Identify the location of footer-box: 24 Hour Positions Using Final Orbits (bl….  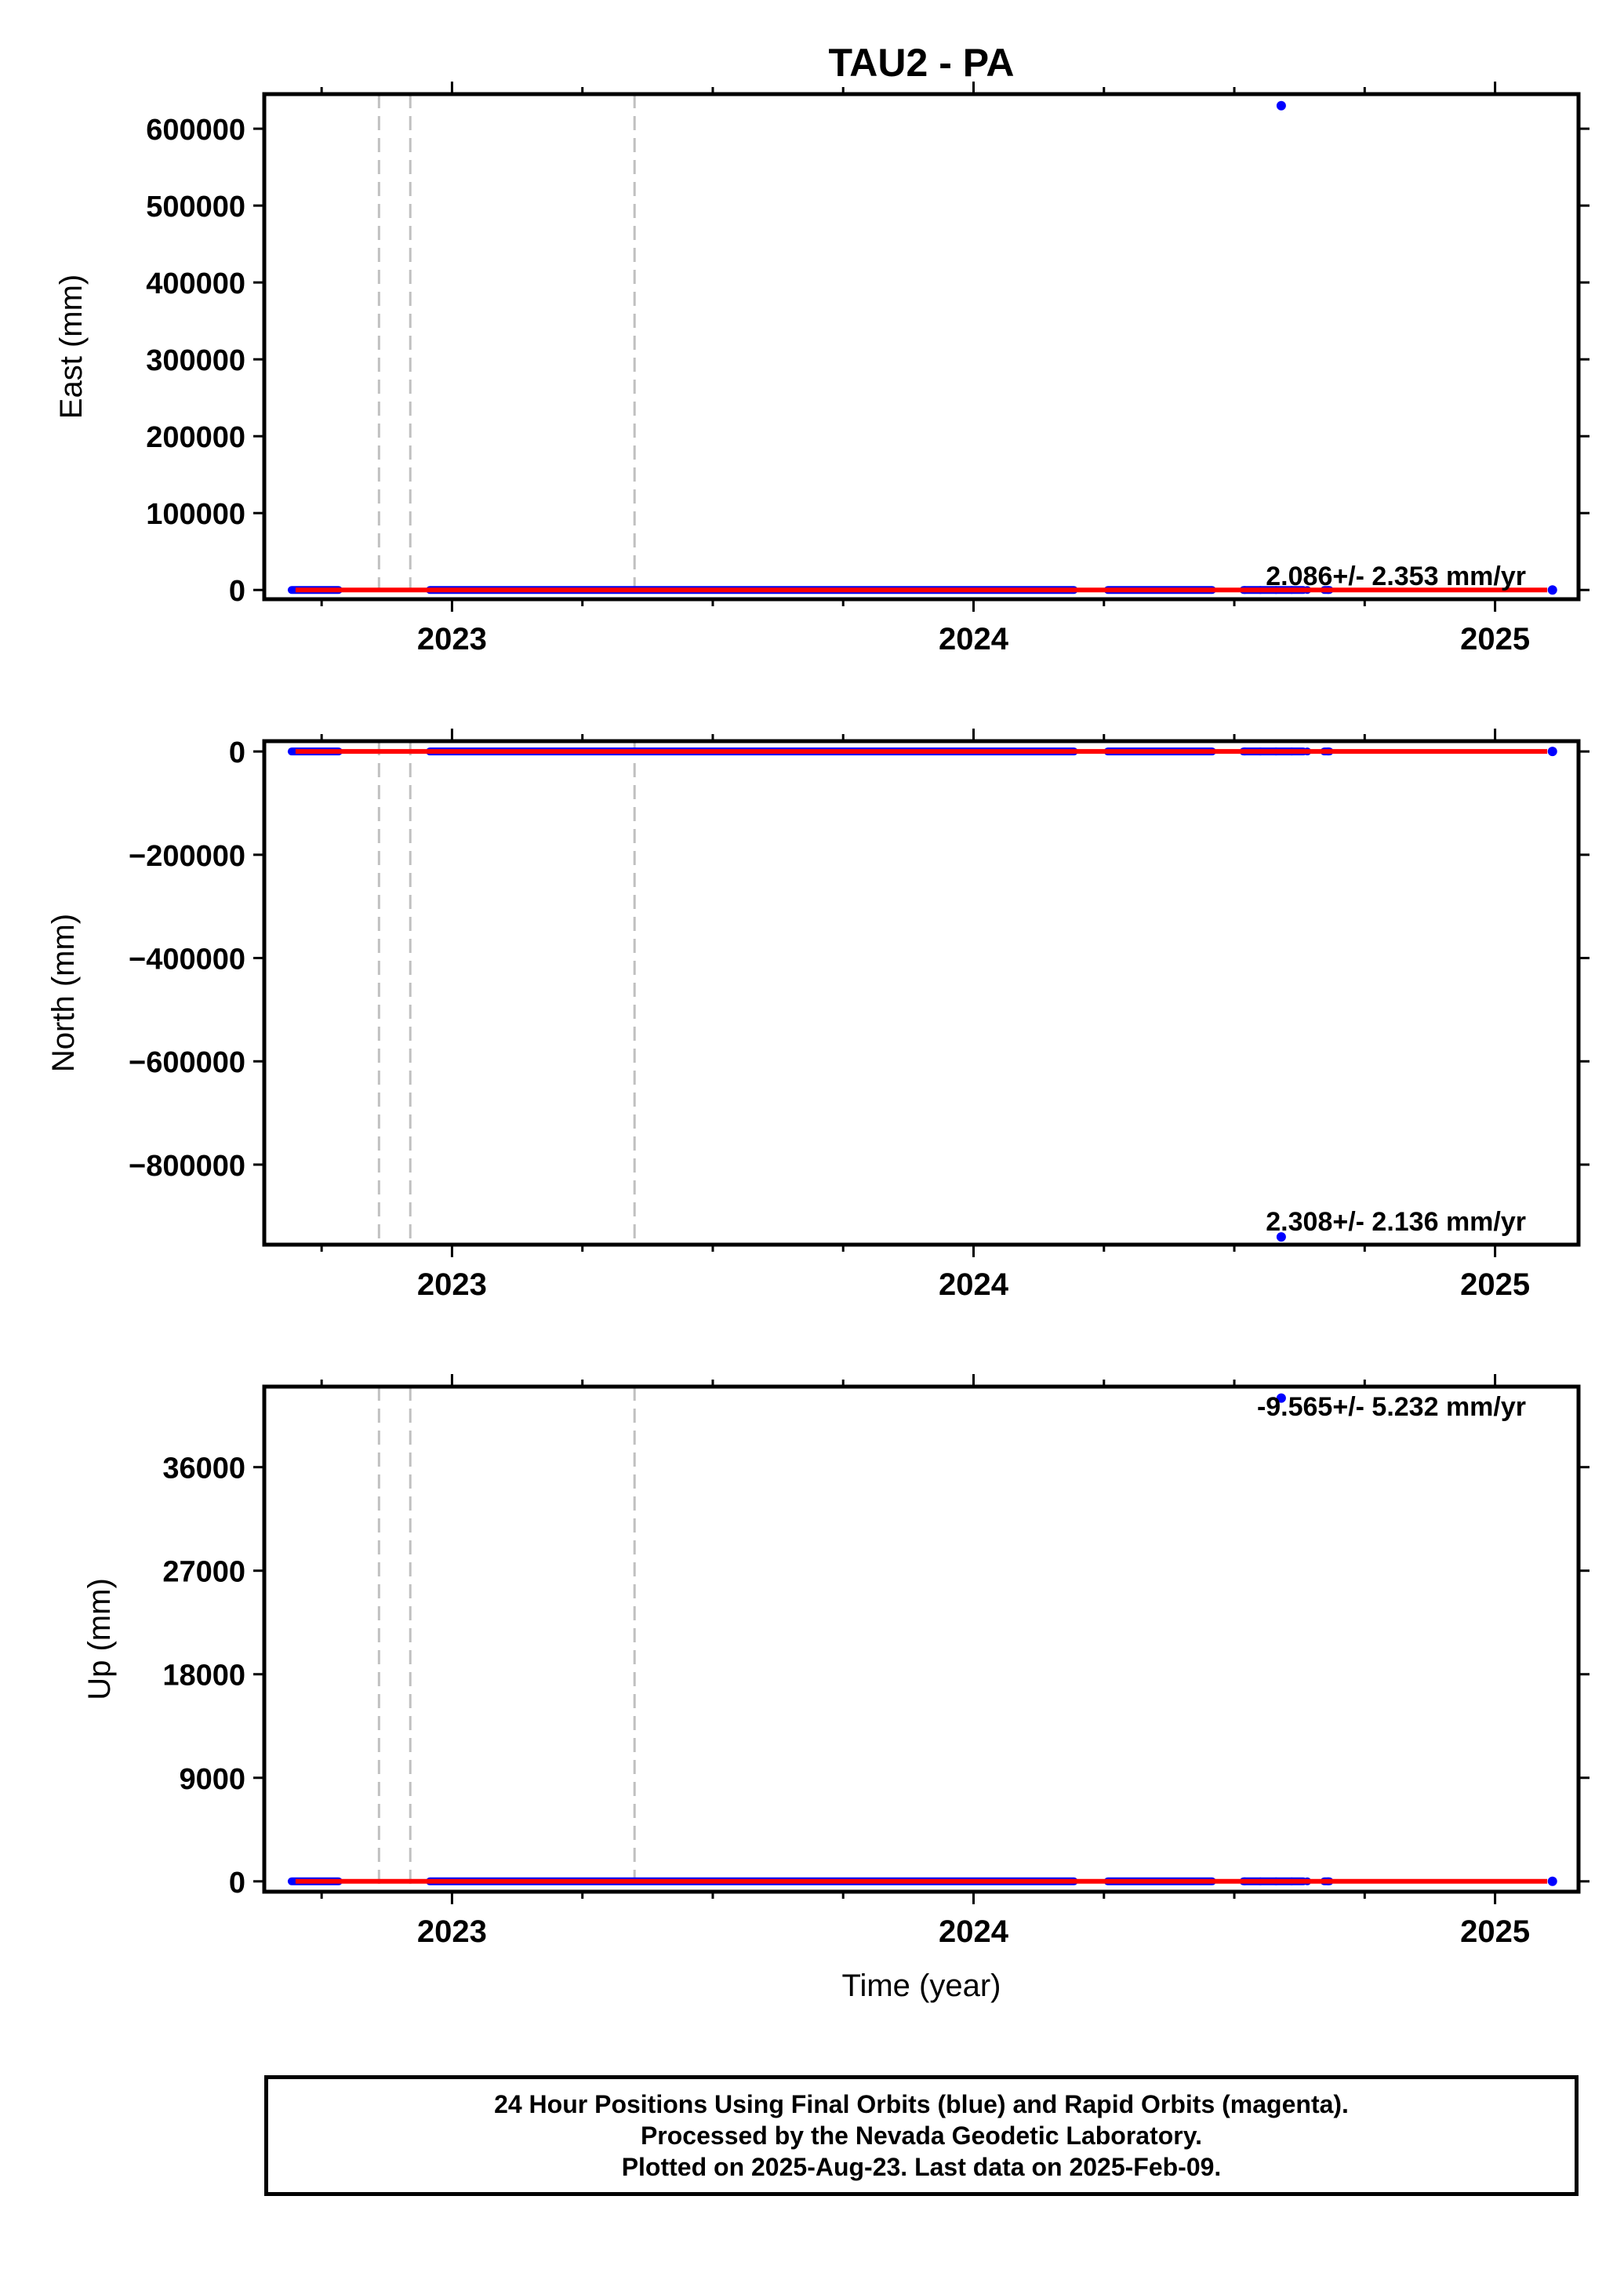
(922, 2135).